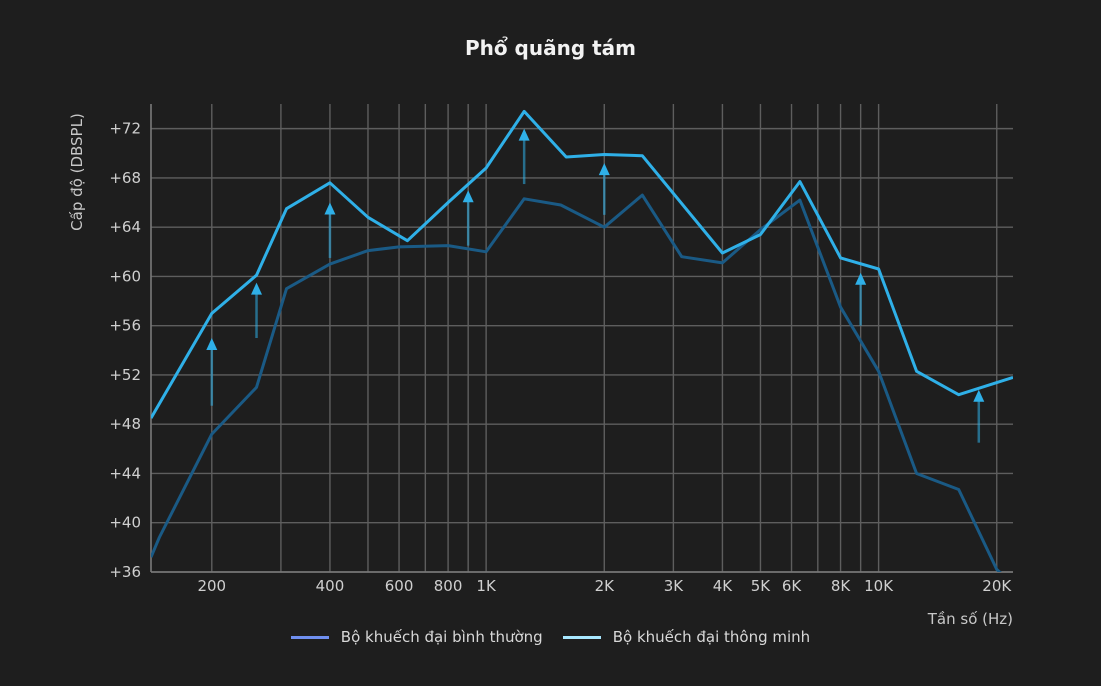 The height and width of the screenshot is (686, 1101). I want to click on x-axis-label: Tần số (Hz), so click(970, 619).